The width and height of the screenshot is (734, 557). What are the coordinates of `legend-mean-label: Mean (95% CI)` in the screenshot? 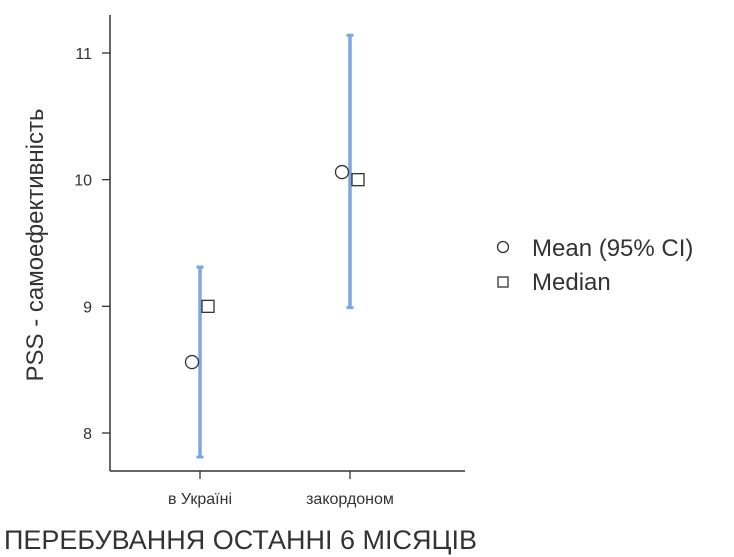 It's located at (612, 248).